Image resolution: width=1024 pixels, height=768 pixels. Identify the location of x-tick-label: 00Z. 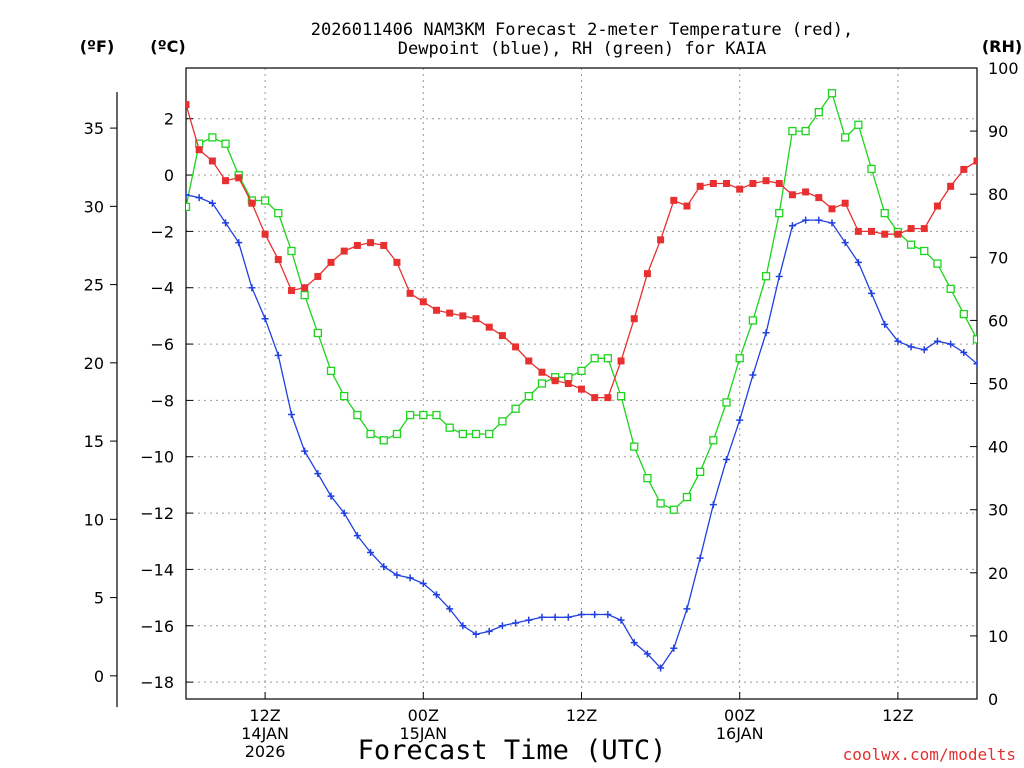
(423, 715).